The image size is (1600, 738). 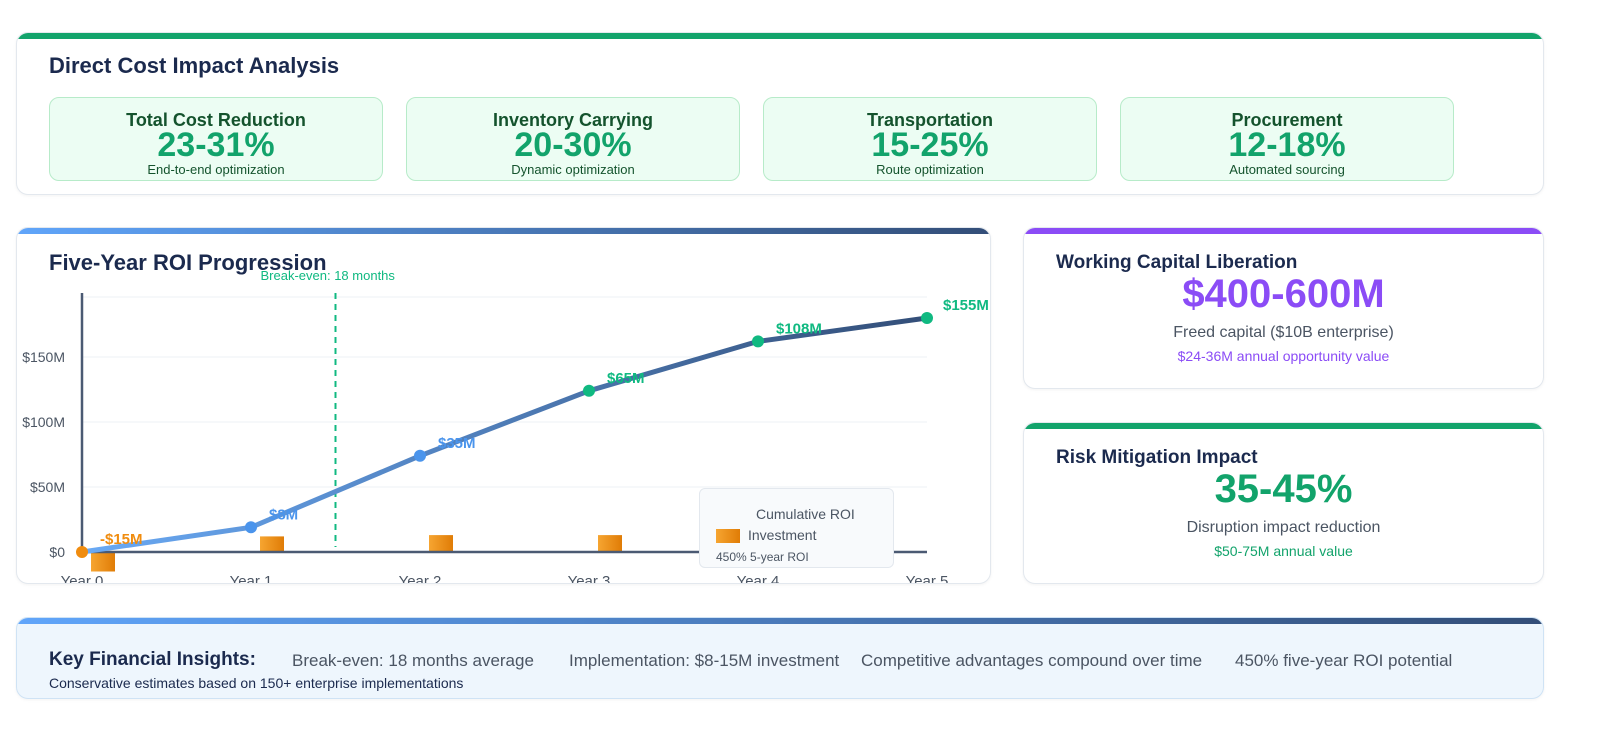 What do you see at coordinates (43, 357) in the screenshot?
I see `y-tick-label: $150M` at bounding box center [43, 357].